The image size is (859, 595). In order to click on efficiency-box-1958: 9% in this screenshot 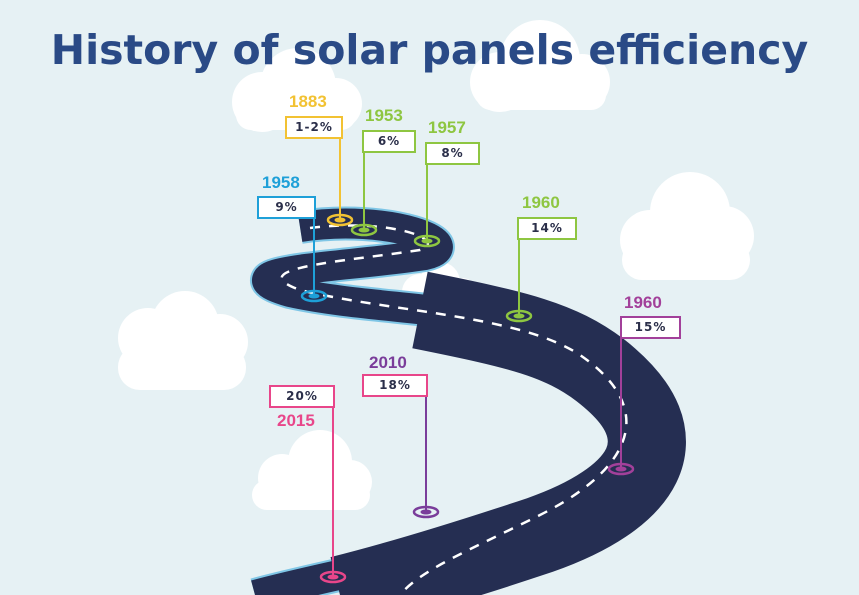, I will do `click(286, 207)`.